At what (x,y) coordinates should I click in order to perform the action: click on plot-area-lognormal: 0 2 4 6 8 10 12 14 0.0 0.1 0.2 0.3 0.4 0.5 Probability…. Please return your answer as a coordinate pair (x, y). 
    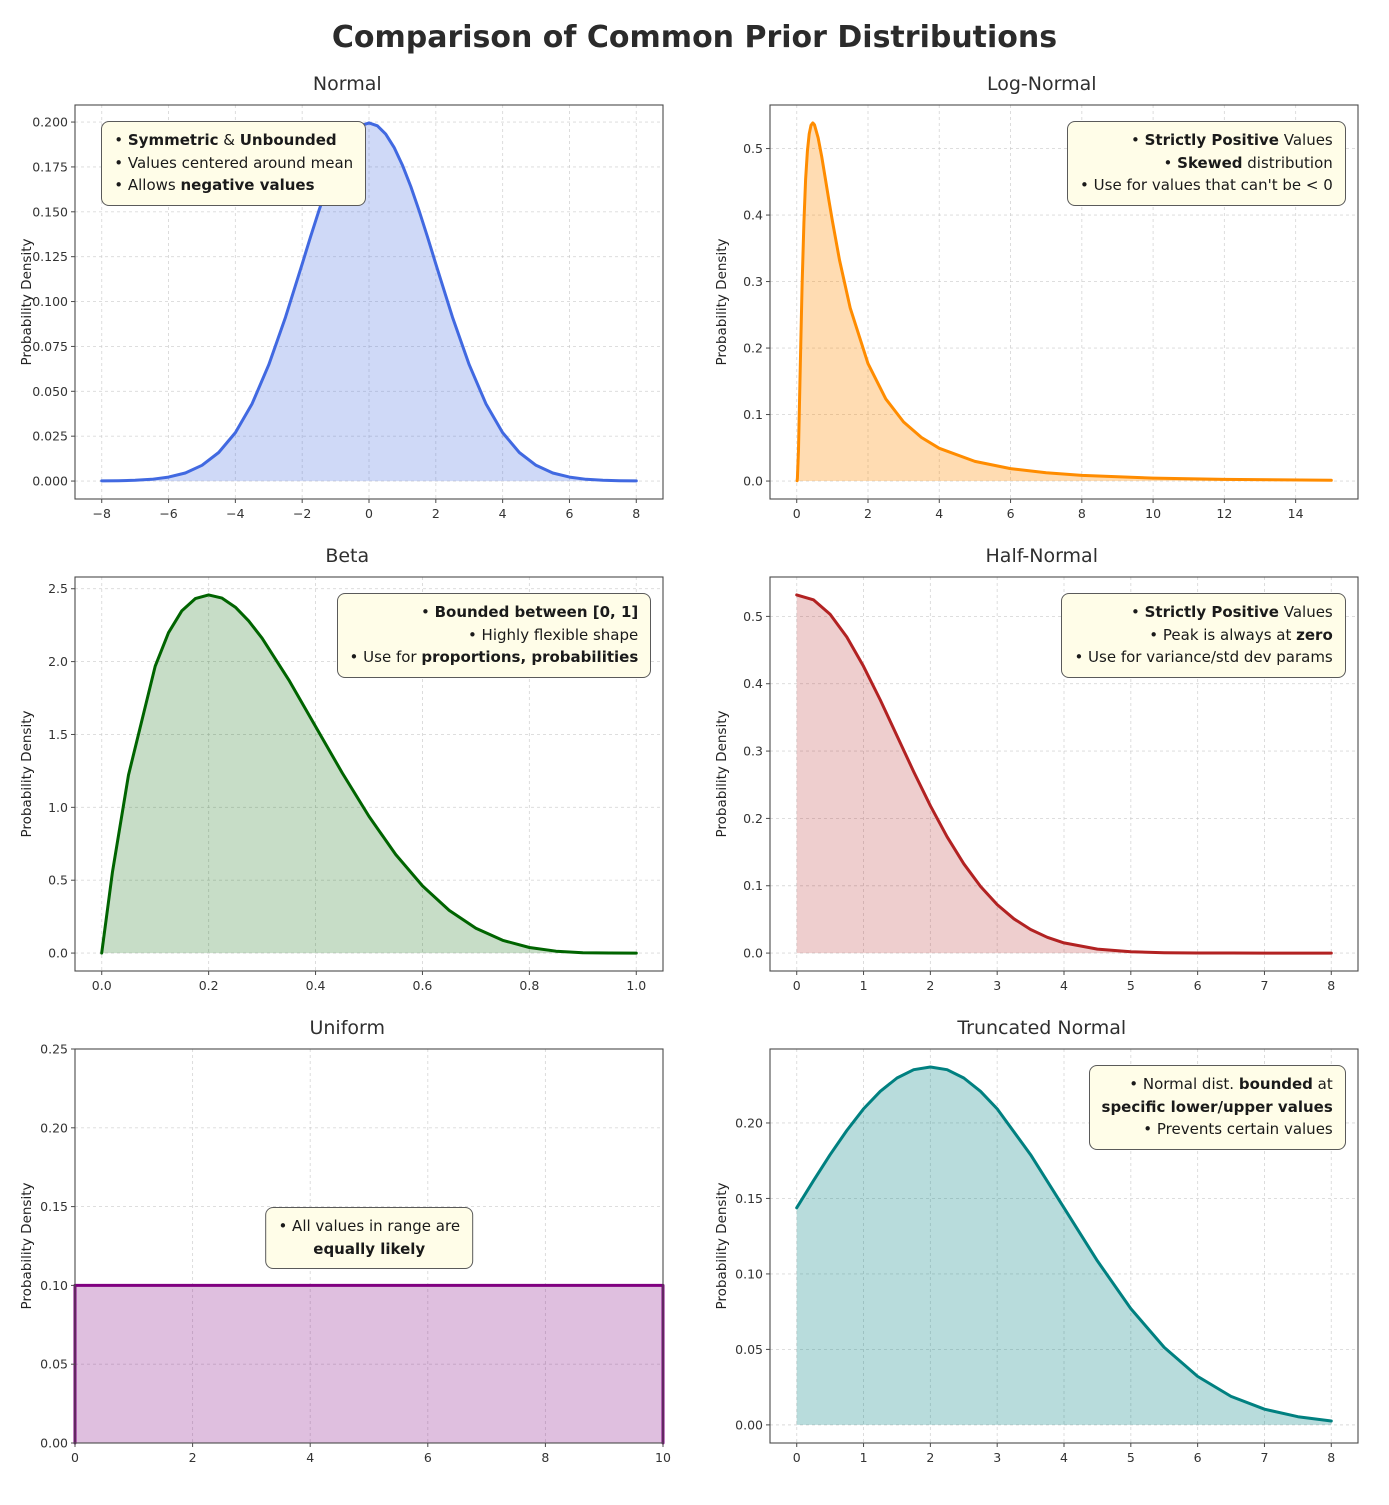
    Looking at the image, I should click on (1042, 315).